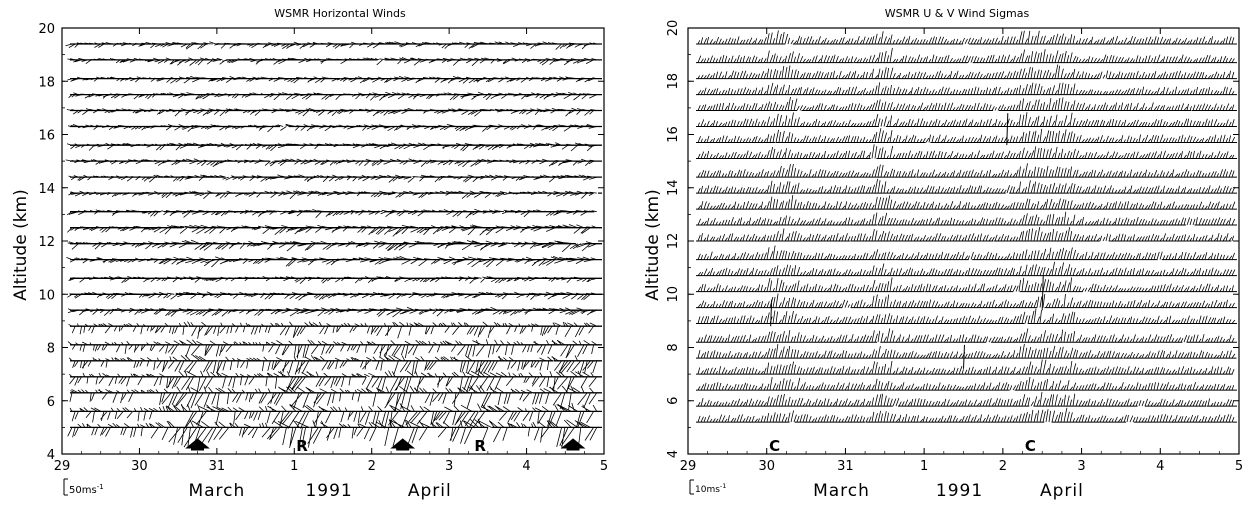 The image size is (1250, 507). I want to click on month-label: March, so click(841, 491).